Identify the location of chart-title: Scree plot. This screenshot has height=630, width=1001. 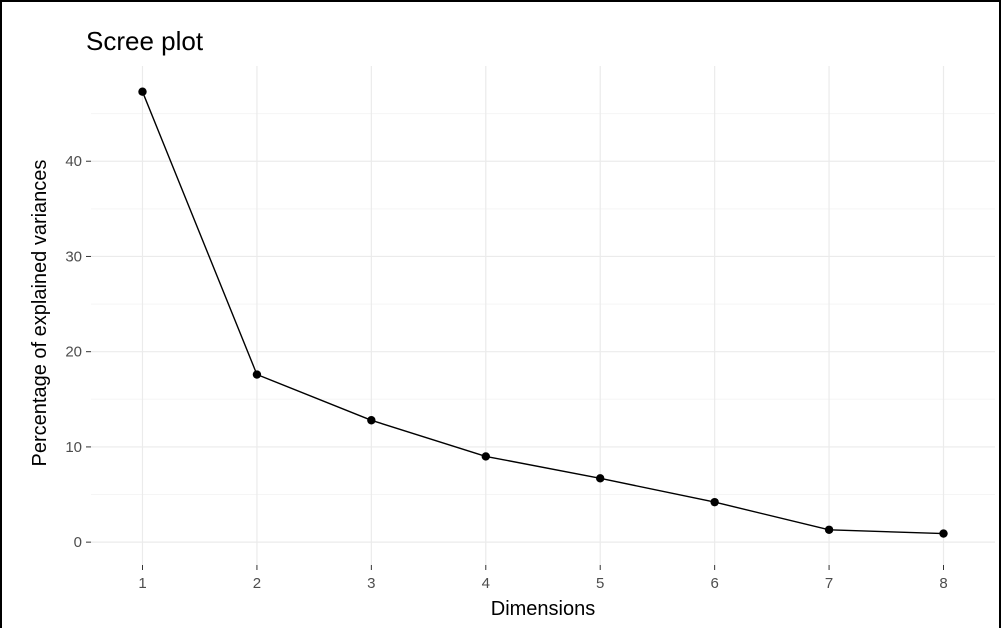
(145, 41).